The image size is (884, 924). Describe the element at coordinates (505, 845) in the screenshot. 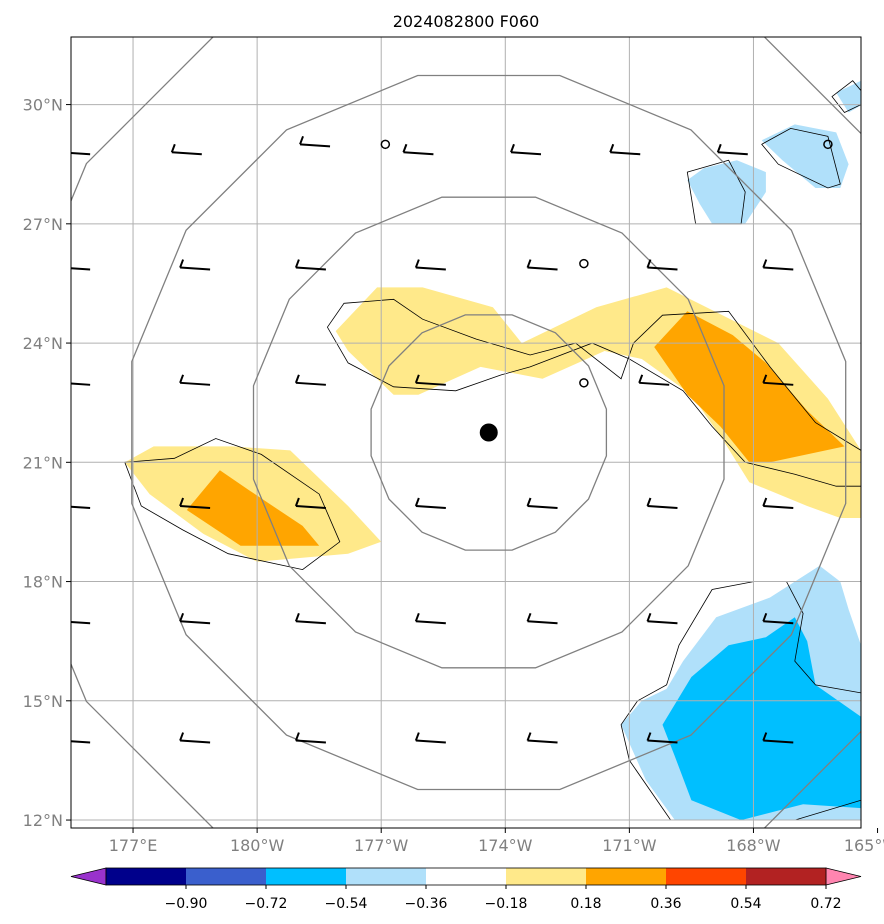

I see `x-tick-label-3: 174°W` at that location.